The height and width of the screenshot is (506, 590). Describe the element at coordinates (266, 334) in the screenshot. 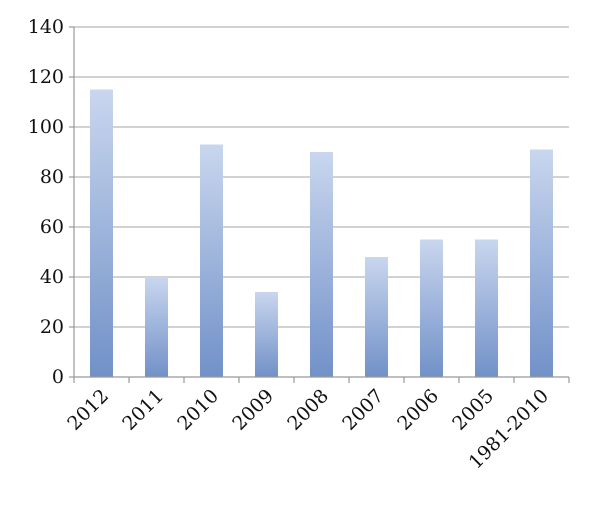

I see `bar-2009` at that location.